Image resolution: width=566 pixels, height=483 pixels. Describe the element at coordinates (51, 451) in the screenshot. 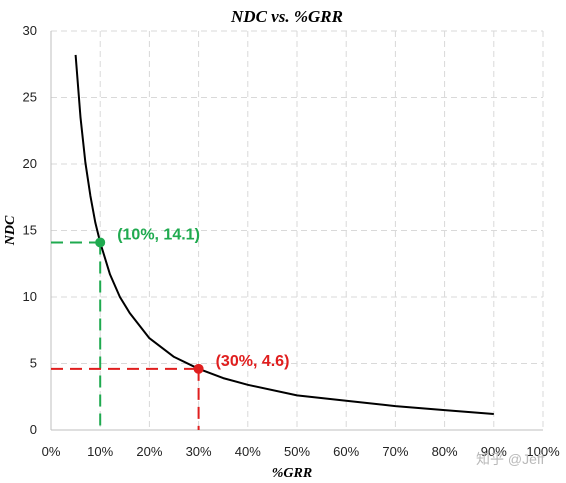

I see `x-tick-label: 0%` at that location.